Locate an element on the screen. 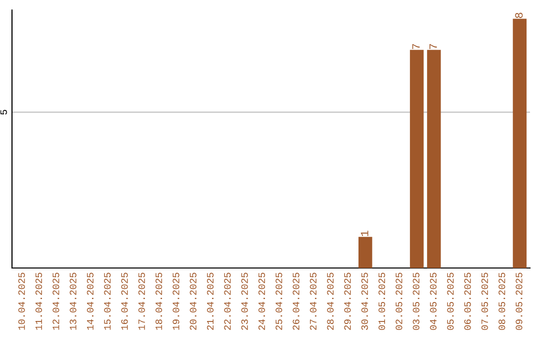  x-tick-label: 10.04.2025 is located at coordinates (21, 301).